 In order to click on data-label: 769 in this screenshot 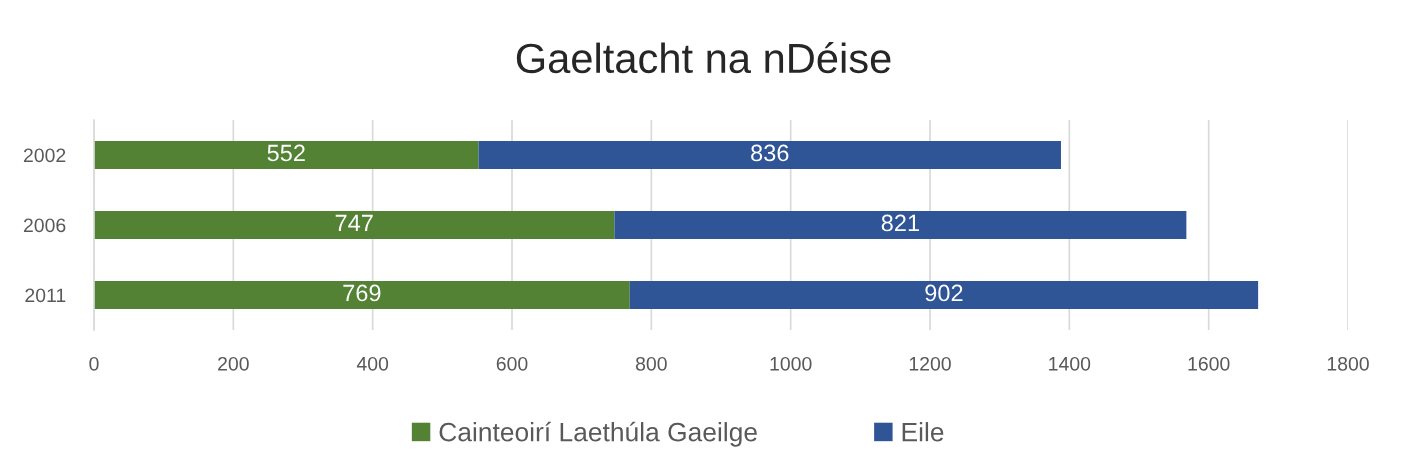, I will do `click(362, 293)`.